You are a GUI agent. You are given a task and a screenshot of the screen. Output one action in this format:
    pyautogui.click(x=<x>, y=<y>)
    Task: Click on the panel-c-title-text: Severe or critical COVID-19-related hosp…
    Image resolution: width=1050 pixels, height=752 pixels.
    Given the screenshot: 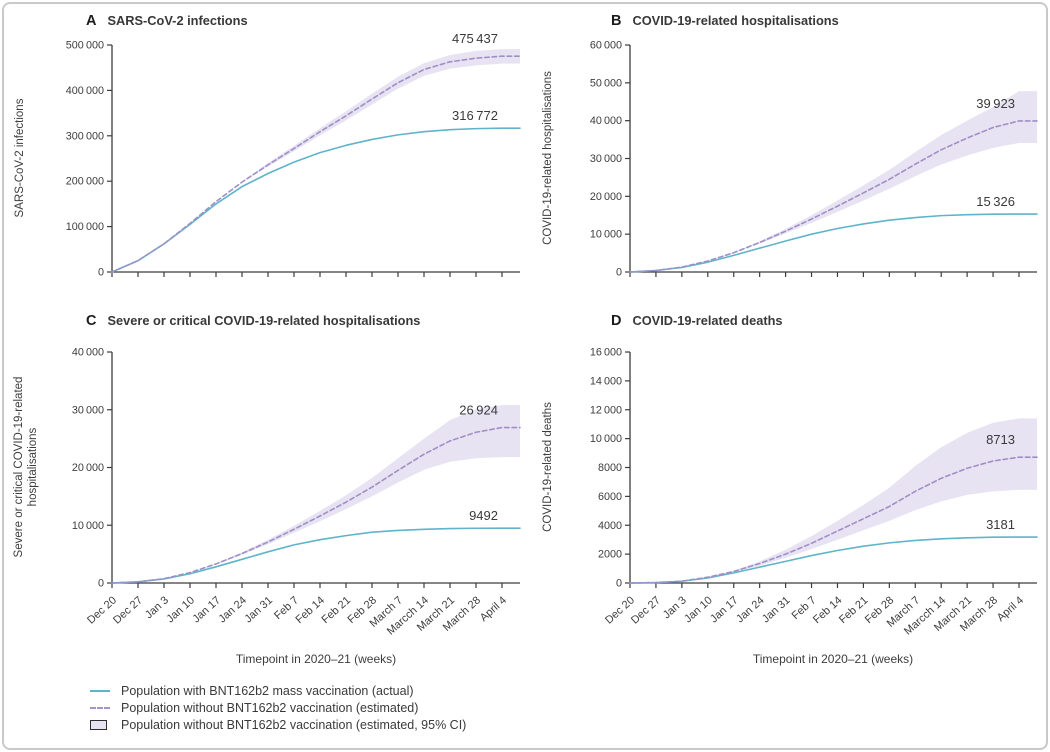 What is the action you would take?
    pyautogui.click(x=264, y=320)
    